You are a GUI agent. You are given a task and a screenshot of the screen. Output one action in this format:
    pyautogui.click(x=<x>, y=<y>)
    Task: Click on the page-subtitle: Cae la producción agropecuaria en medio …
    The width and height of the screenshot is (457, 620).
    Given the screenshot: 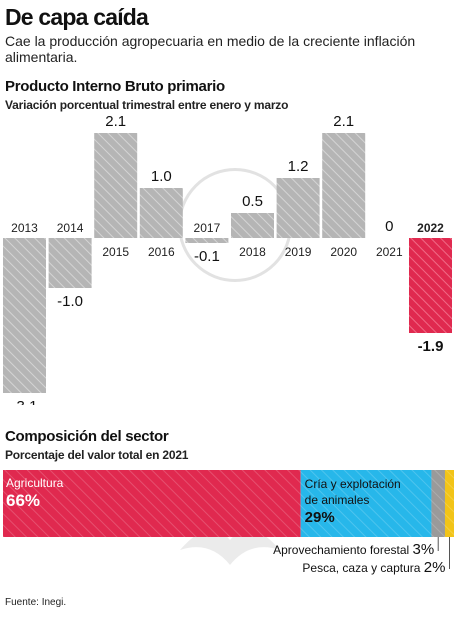 What is the action you would take?
    pyautogui.click(x=210, y=49)
    